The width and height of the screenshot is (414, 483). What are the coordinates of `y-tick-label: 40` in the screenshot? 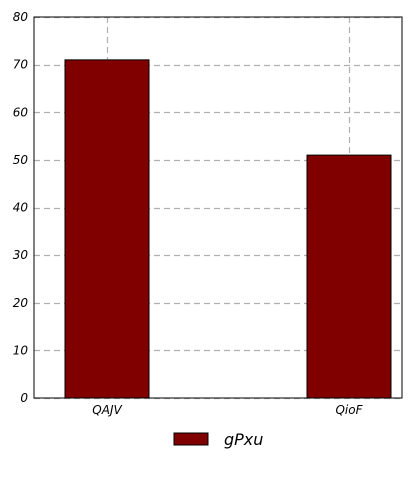 It's located at (21, 208).